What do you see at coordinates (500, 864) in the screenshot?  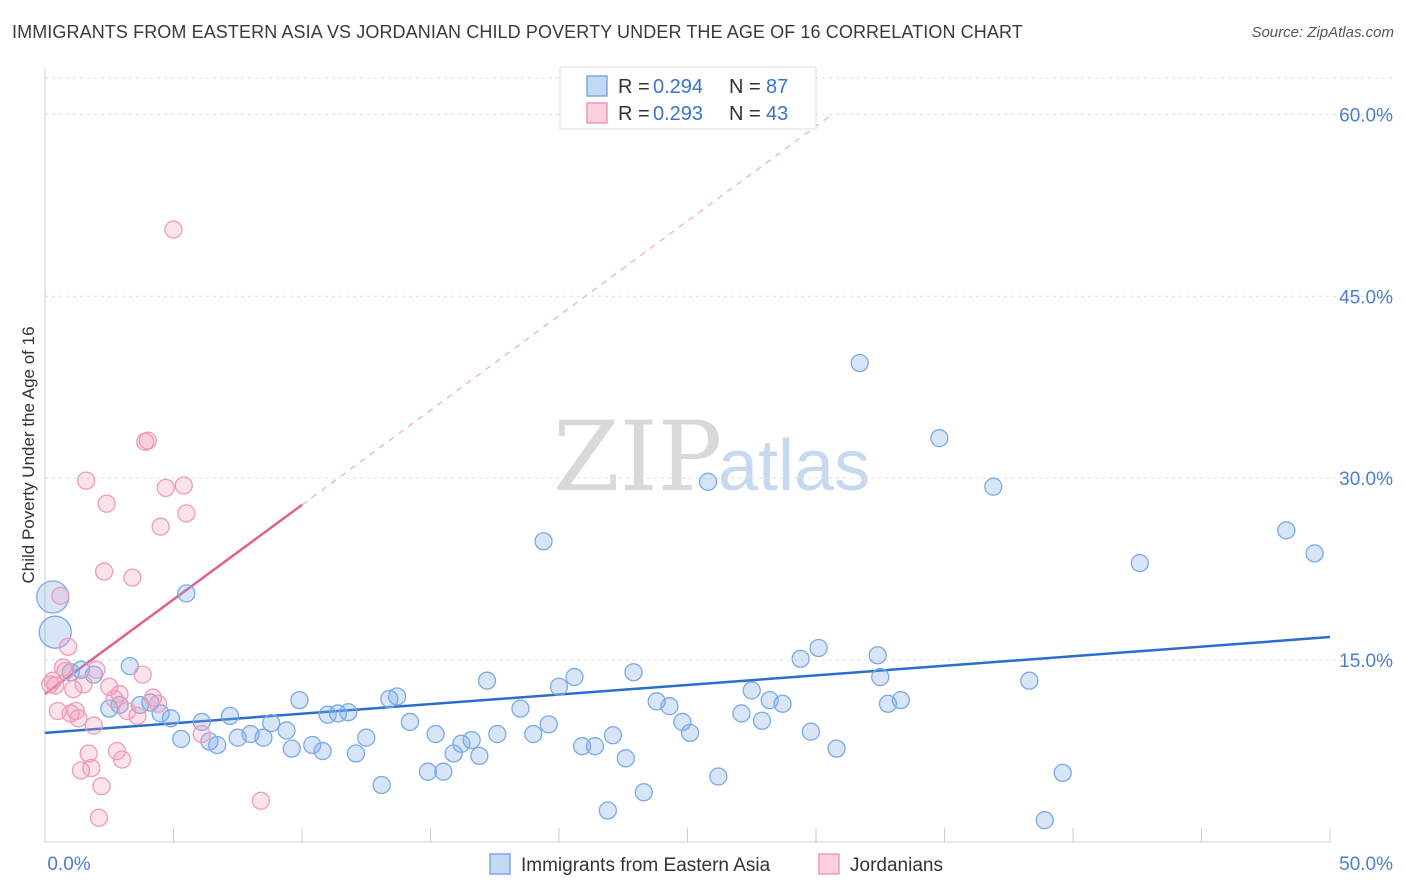 I see `bottom-legend-swatch-blue` at bounding box center [500, 864].